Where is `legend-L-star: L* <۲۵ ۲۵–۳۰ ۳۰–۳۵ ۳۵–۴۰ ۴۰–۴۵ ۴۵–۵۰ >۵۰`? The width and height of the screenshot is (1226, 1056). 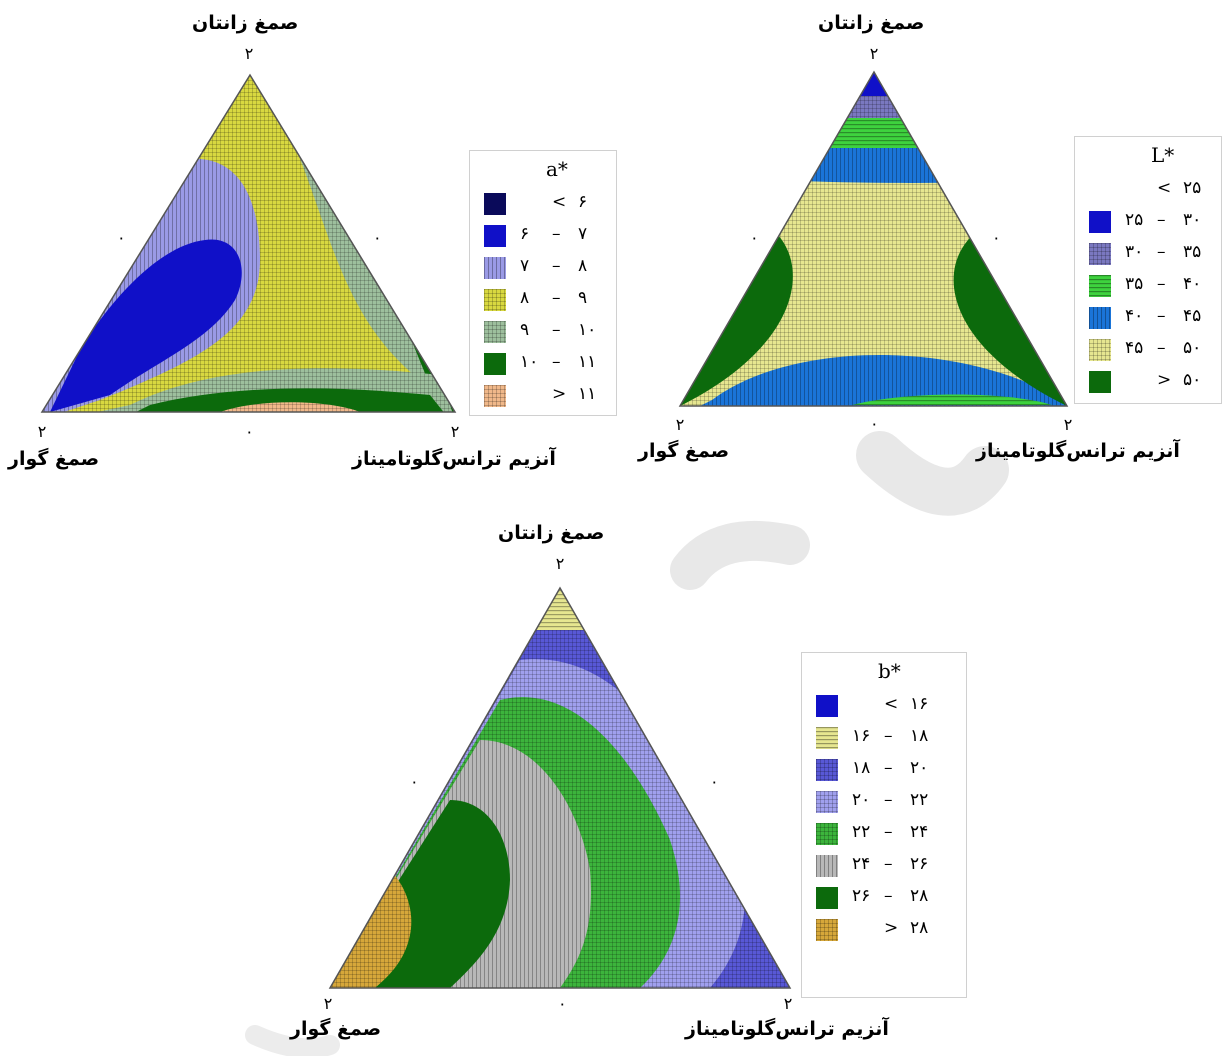 legend-L-star: L* <۲۵ ۲۵–۳۰ ۳۰–۳۵ ۳۵–۴۰ ۴۰–۴۵ ۴۵–۵۰ >۵۰ is located at coordinates (1148, 270).